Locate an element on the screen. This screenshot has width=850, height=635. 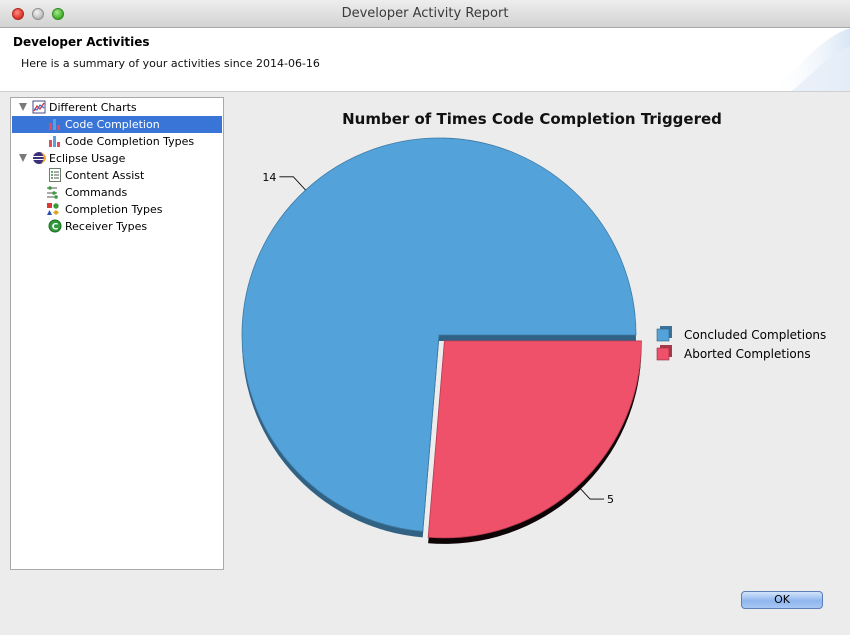
tree-item-label: Code Completion Types is located at coordinates (130, 141).